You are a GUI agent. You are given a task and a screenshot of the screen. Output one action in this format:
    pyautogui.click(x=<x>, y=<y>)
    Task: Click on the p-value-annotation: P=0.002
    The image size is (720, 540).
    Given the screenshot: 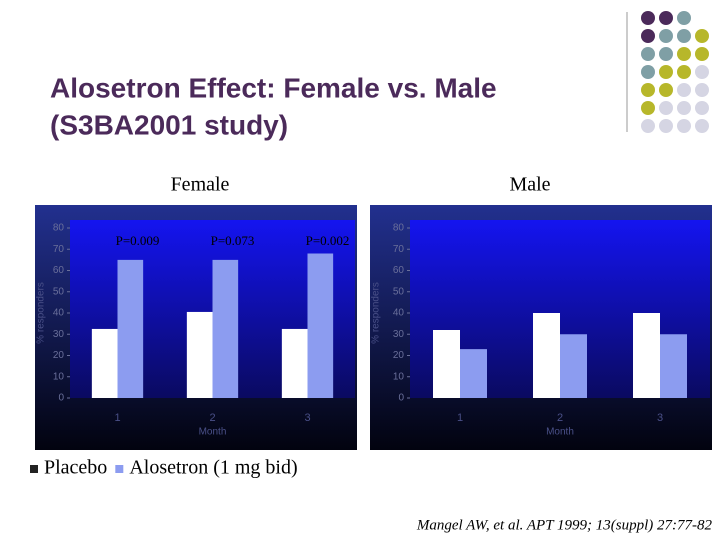 What is the action you would take?
    pyautogui.click(x=328, y=240)
    